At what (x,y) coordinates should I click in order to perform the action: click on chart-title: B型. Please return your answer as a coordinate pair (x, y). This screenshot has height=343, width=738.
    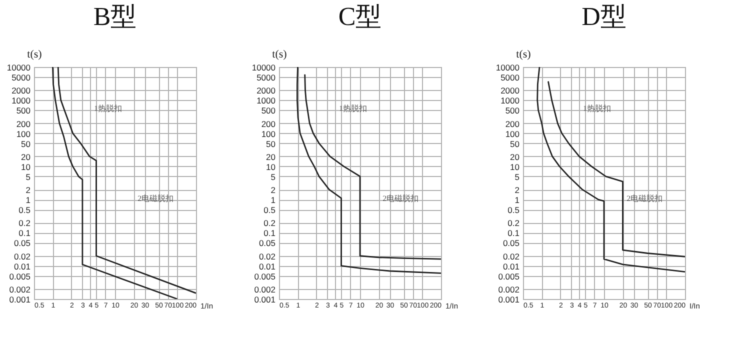
    Looking at the image, I should click on (115, 16).